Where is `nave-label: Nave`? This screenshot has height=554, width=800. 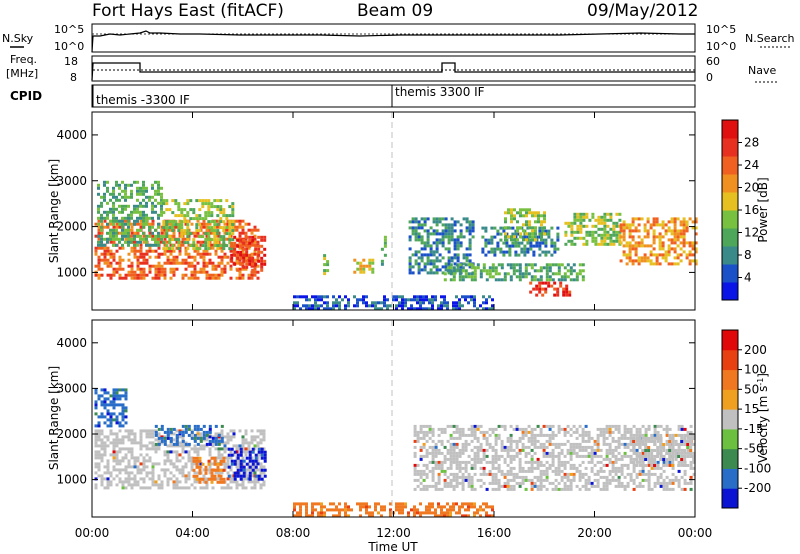
nave-label: Nave is located at coordinates (762, 70).